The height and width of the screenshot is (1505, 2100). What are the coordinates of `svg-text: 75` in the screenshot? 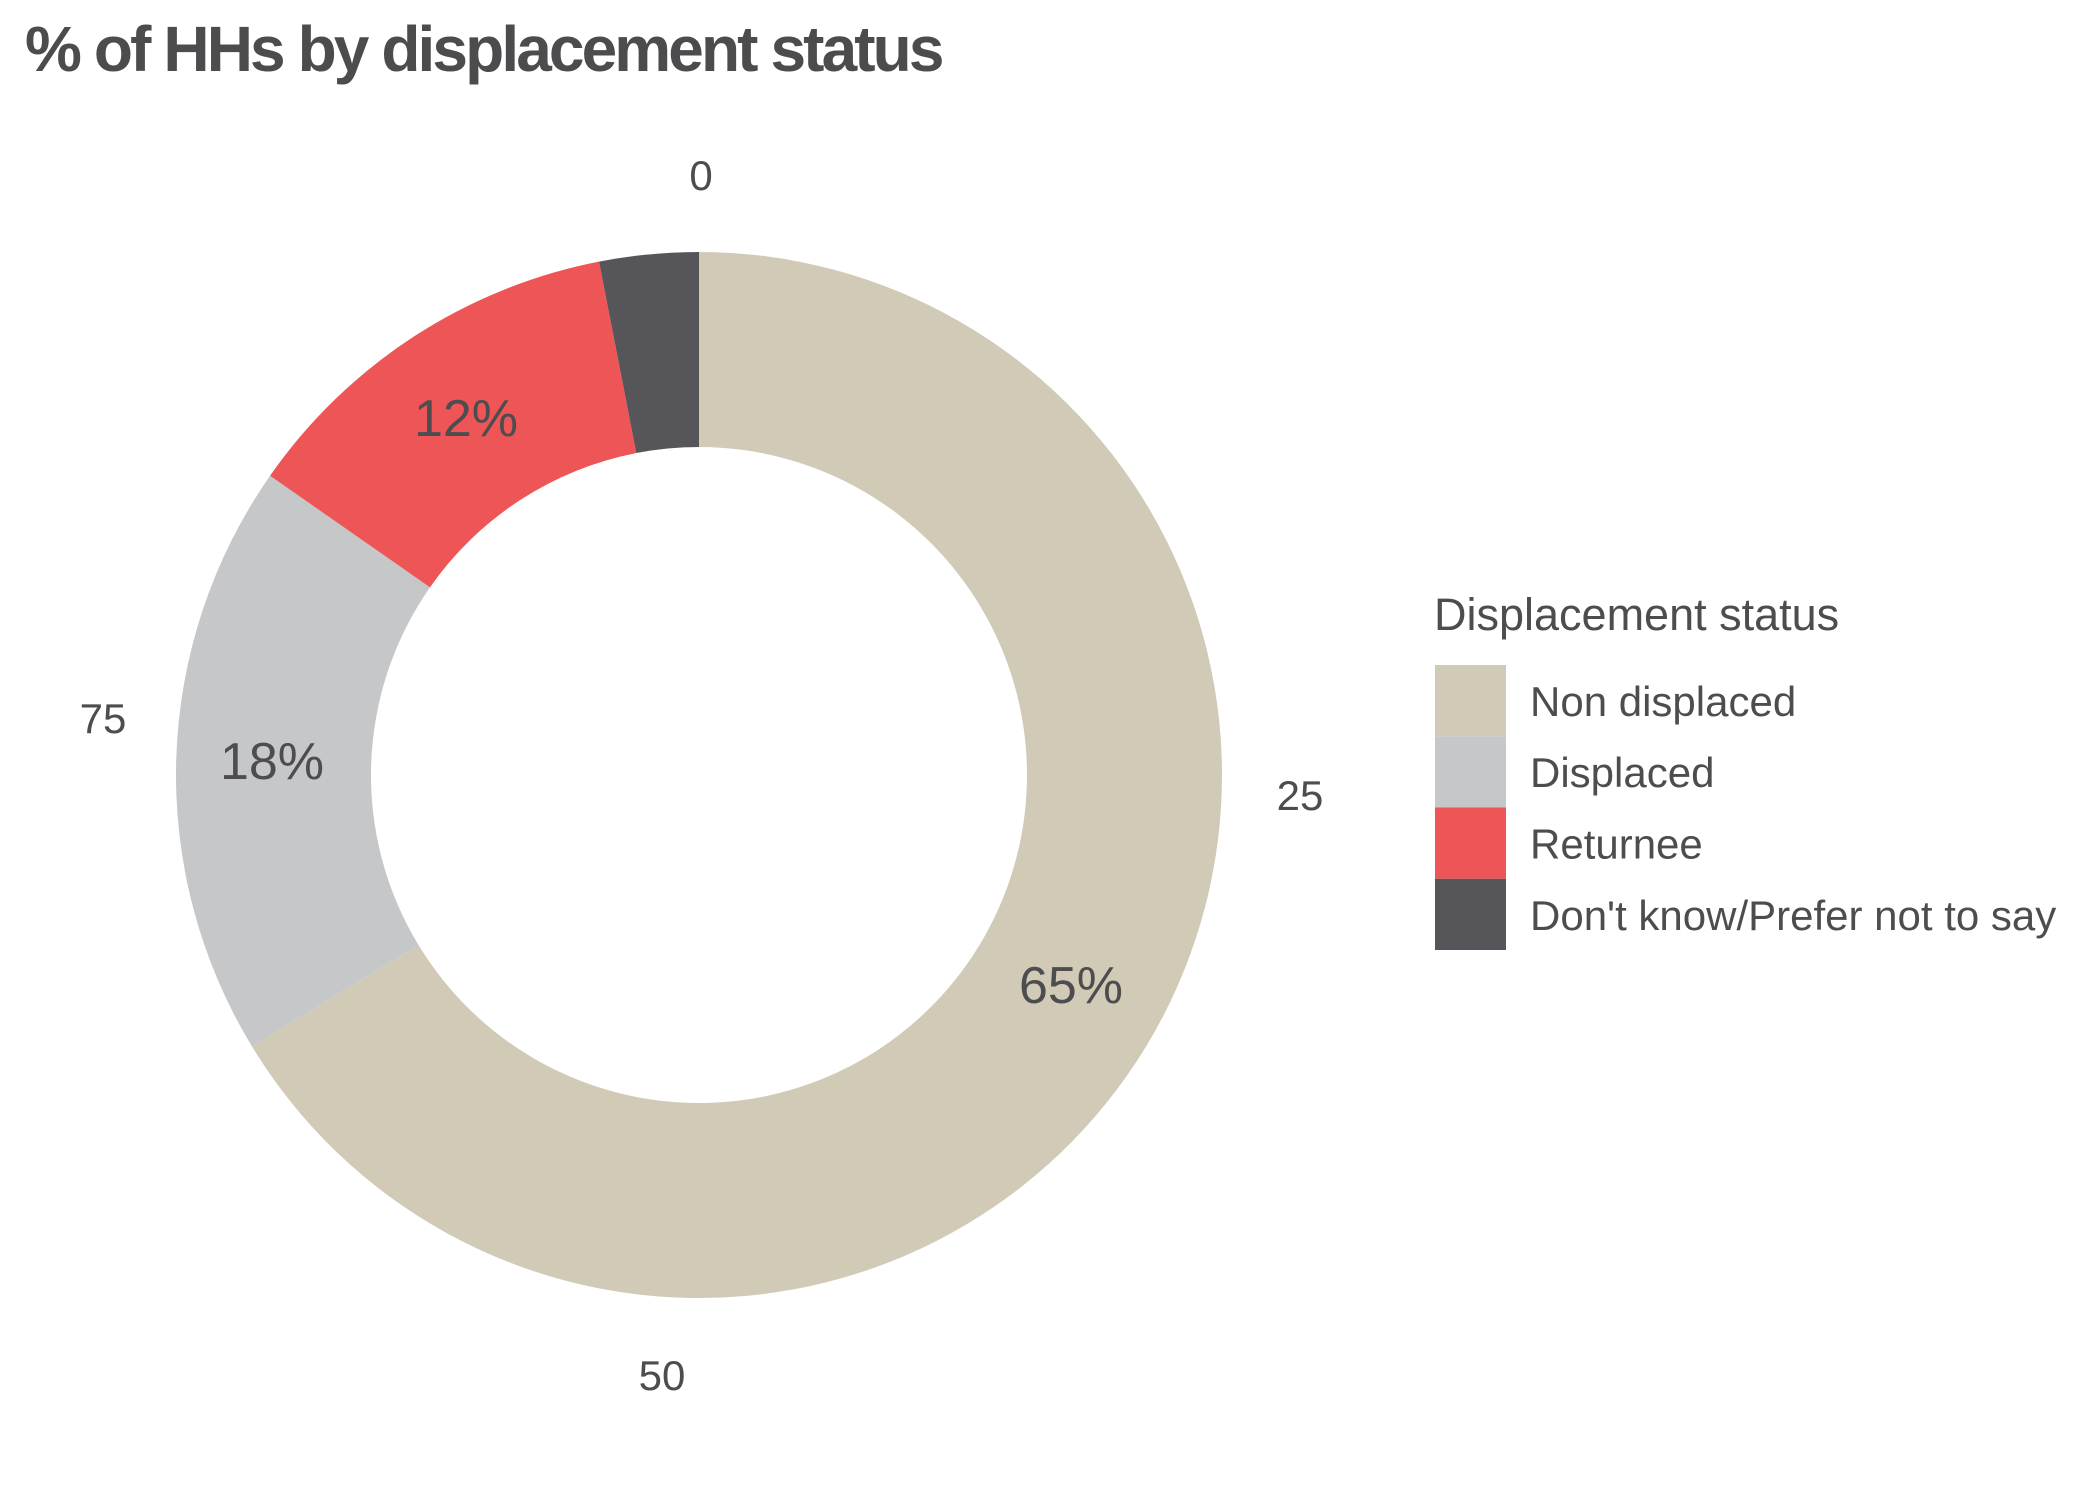 It's located at (103, 718).